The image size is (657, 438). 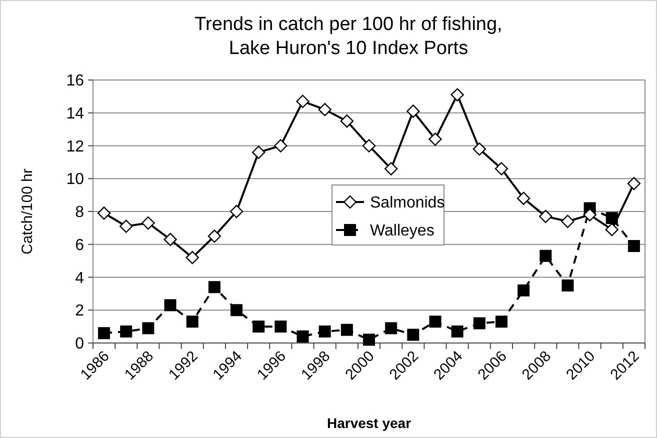 I want to click on y-tick-label: 10, so click(x=75, y=179).